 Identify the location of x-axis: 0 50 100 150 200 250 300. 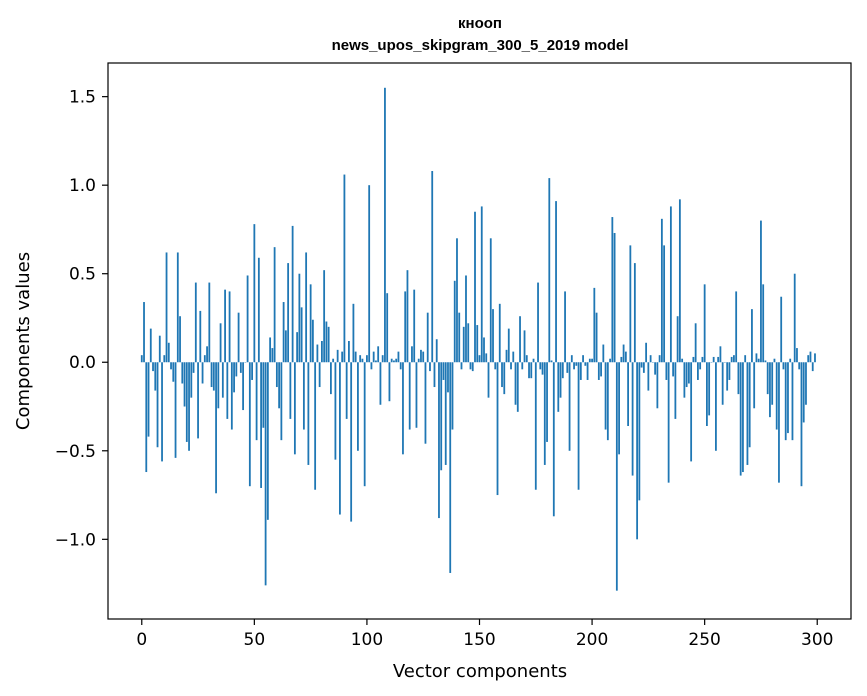
(484, 634).